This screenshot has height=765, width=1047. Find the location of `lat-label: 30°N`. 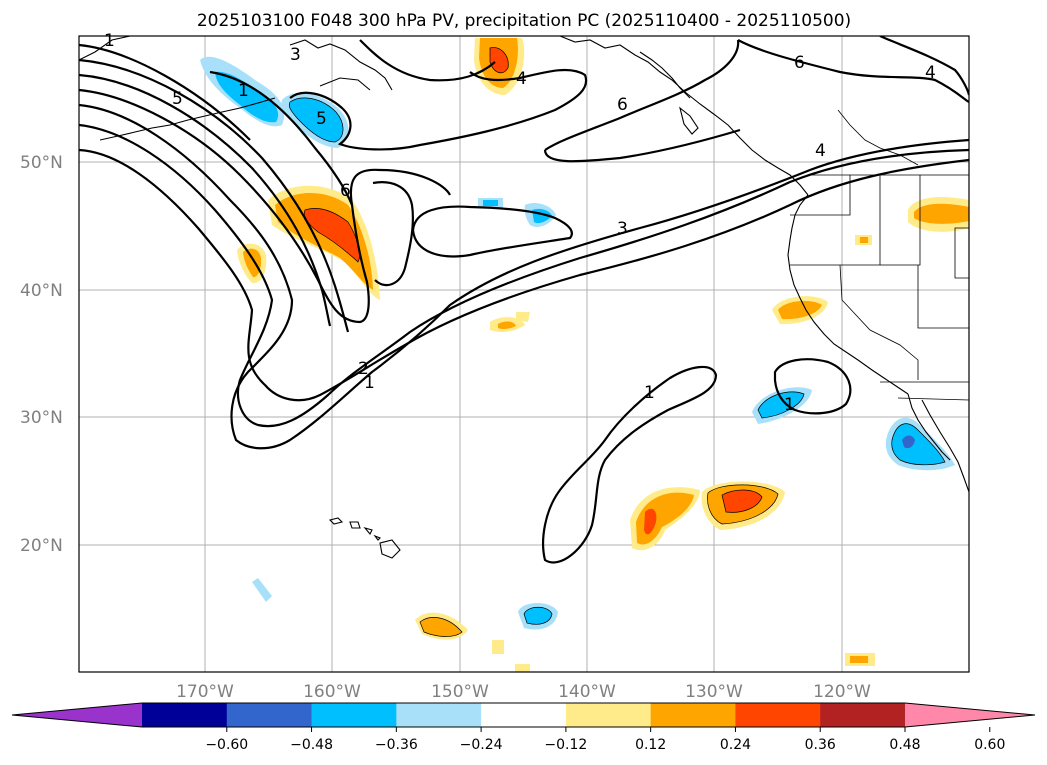

lat-label: 30°N is located at coordinates (41, 418).